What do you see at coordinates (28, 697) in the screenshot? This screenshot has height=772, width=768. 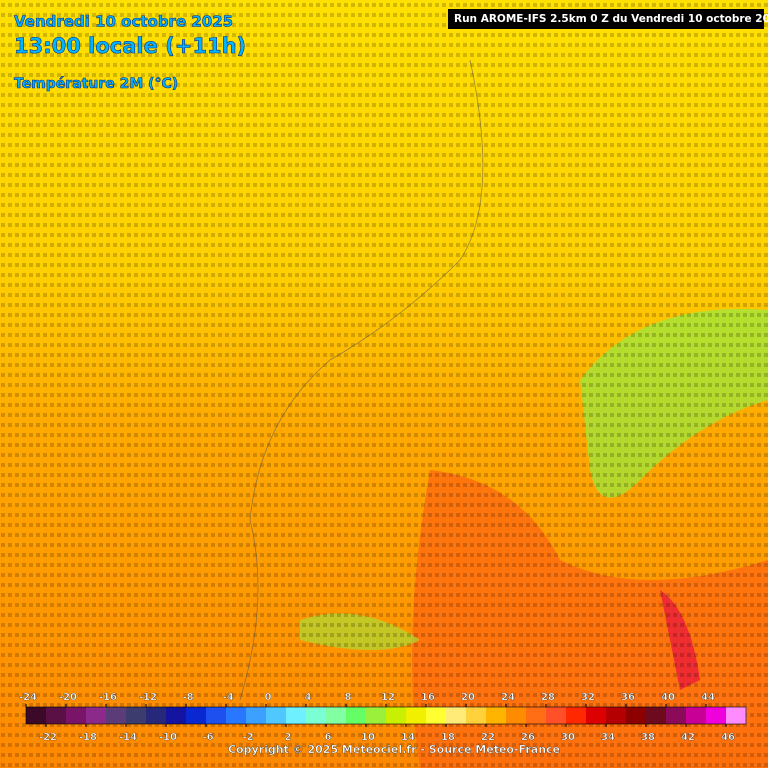 I see `legend-label: -24` at bounding box center [28, 697].